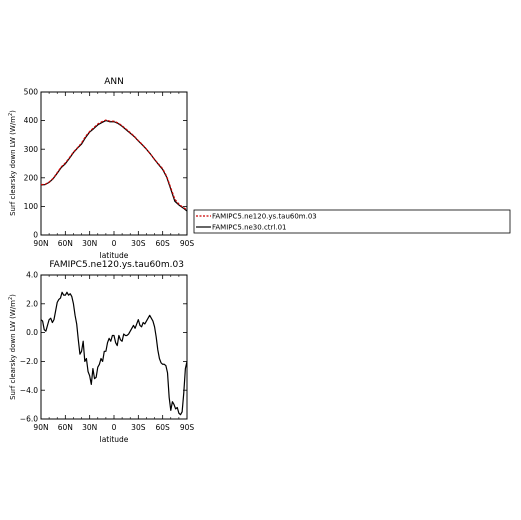 Image resolution: width=521 pixels, height=520 pixels. I want to click on top-y-axis-label-end: ), so click(13, 111).